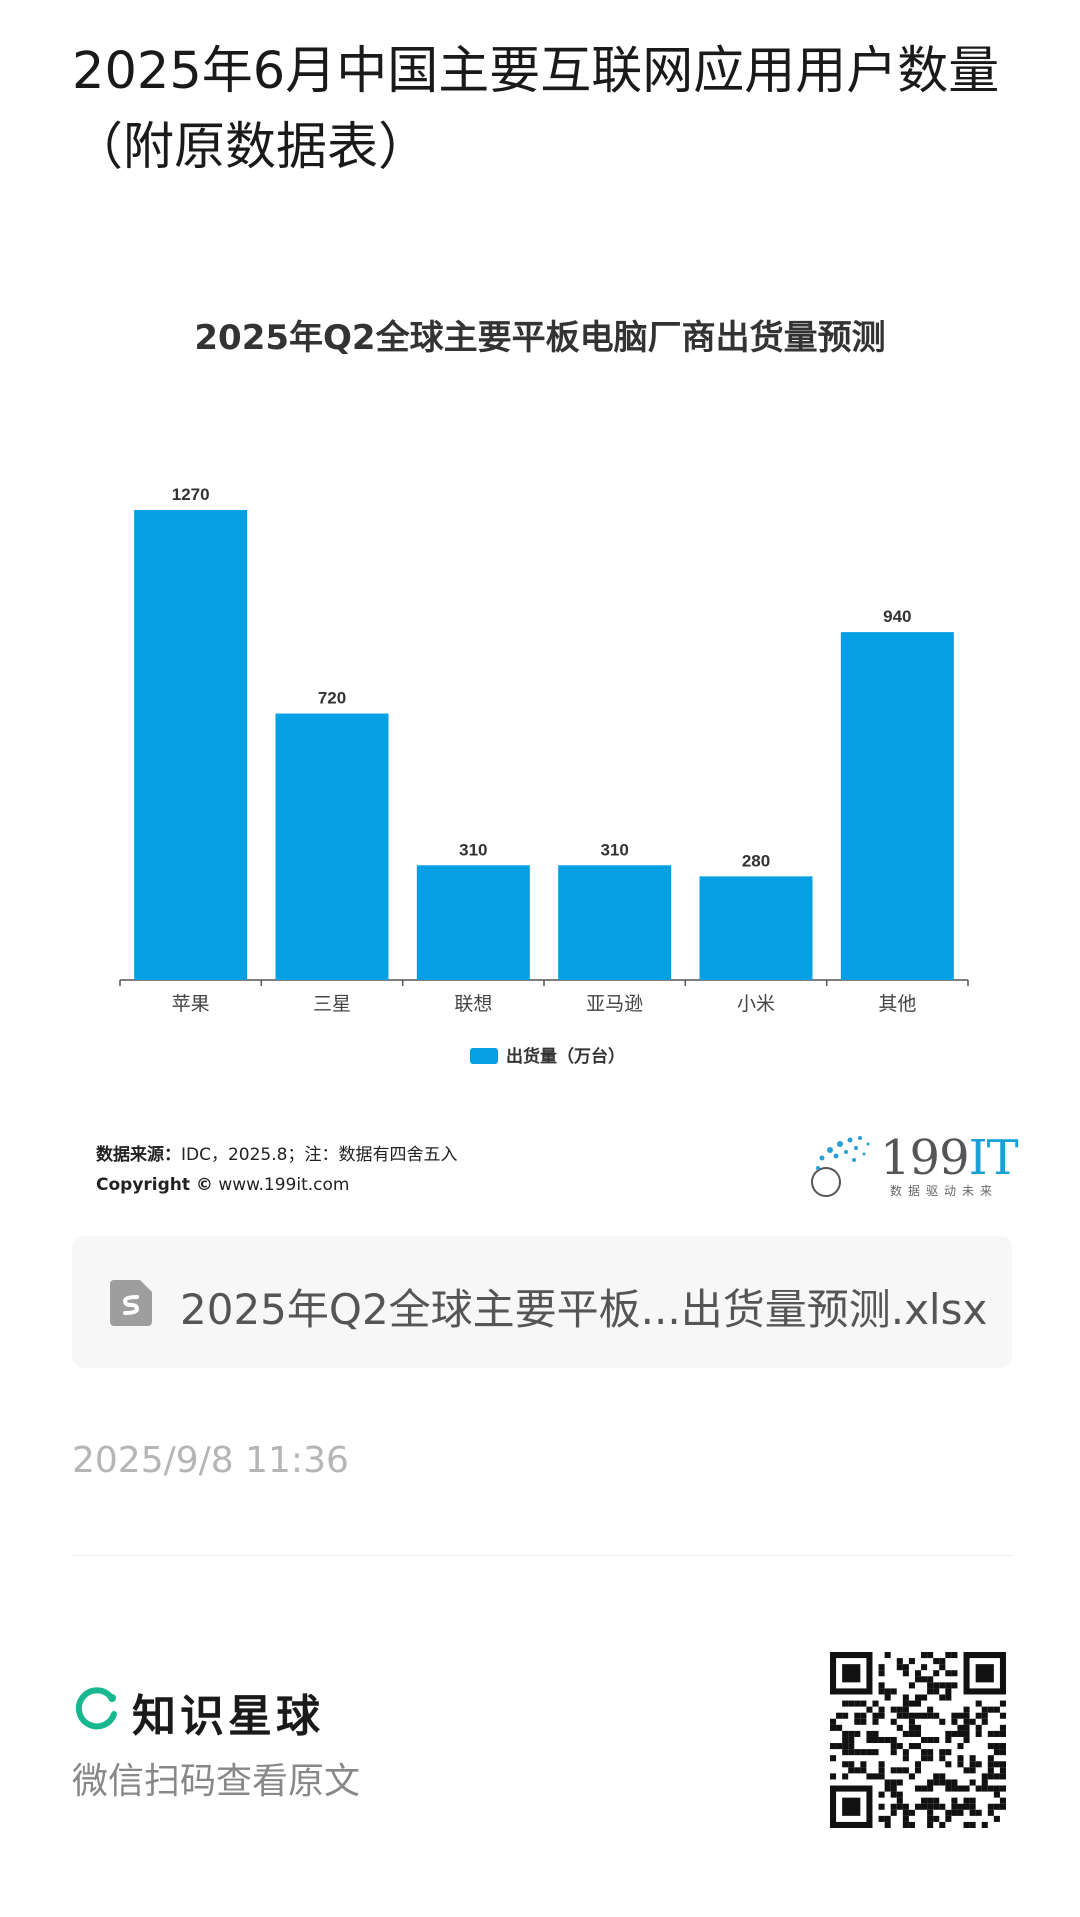 The width and height of the screenshot is (1080, 1917). I want to click on chart-title: 2025年Q2全球主要平板电脑厂商出货量预测, so click(540, 338).